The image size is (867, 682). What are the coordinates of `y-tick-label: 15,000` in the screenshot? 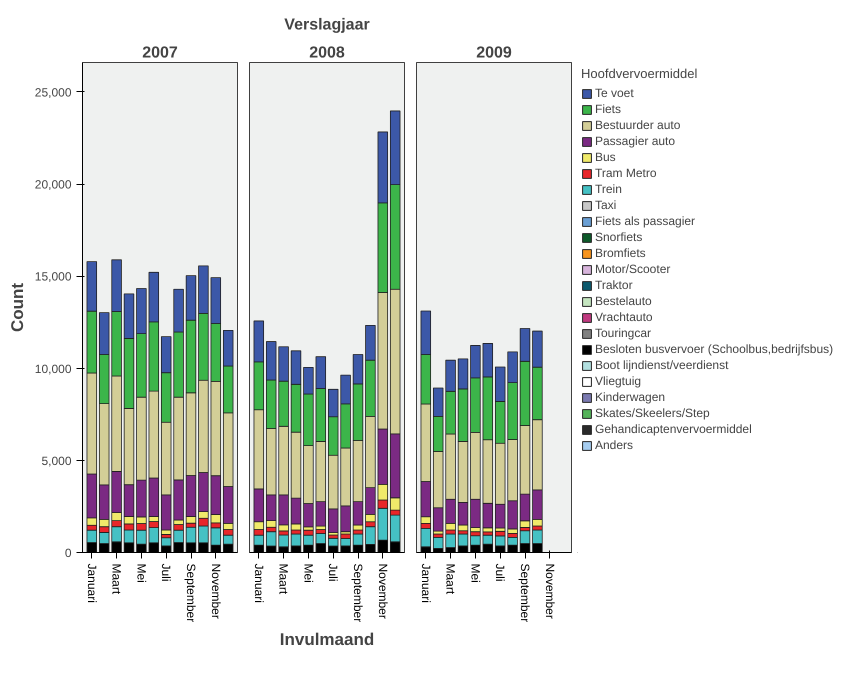 It's located at (53, 277).